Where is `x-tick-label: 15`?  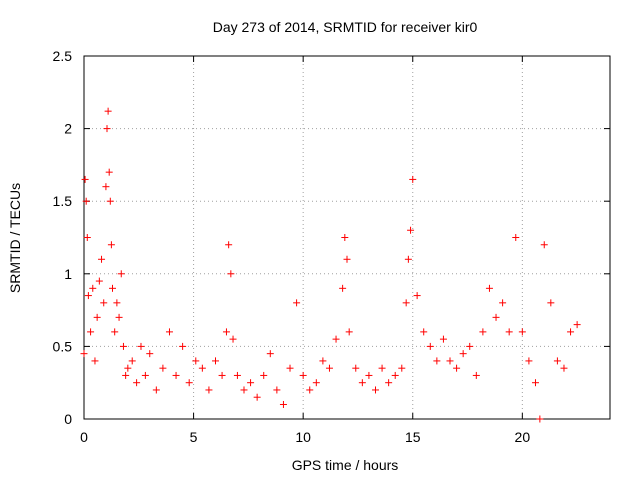
x-tick-label: 15 is located at coordinates (413, 437).